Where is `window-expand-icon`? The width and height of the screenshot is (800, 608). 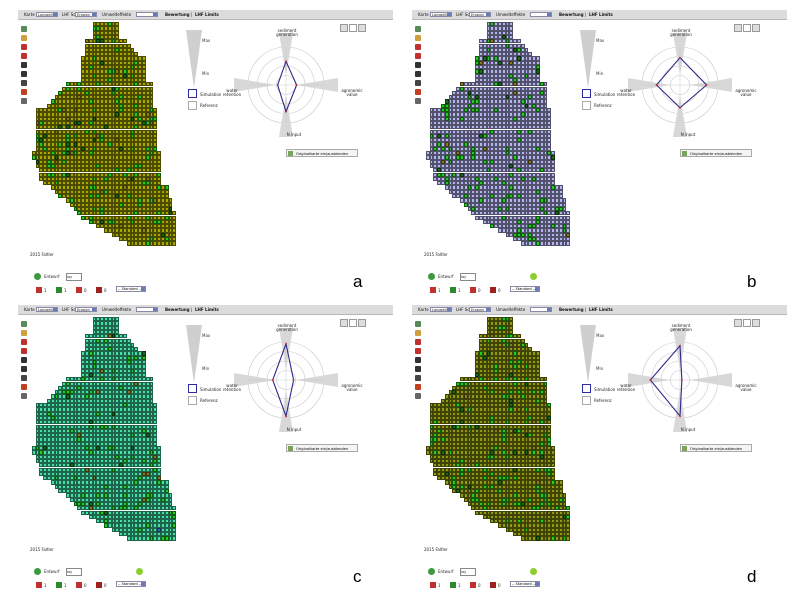 window-expand-icon is located at coordinates (353, 28).